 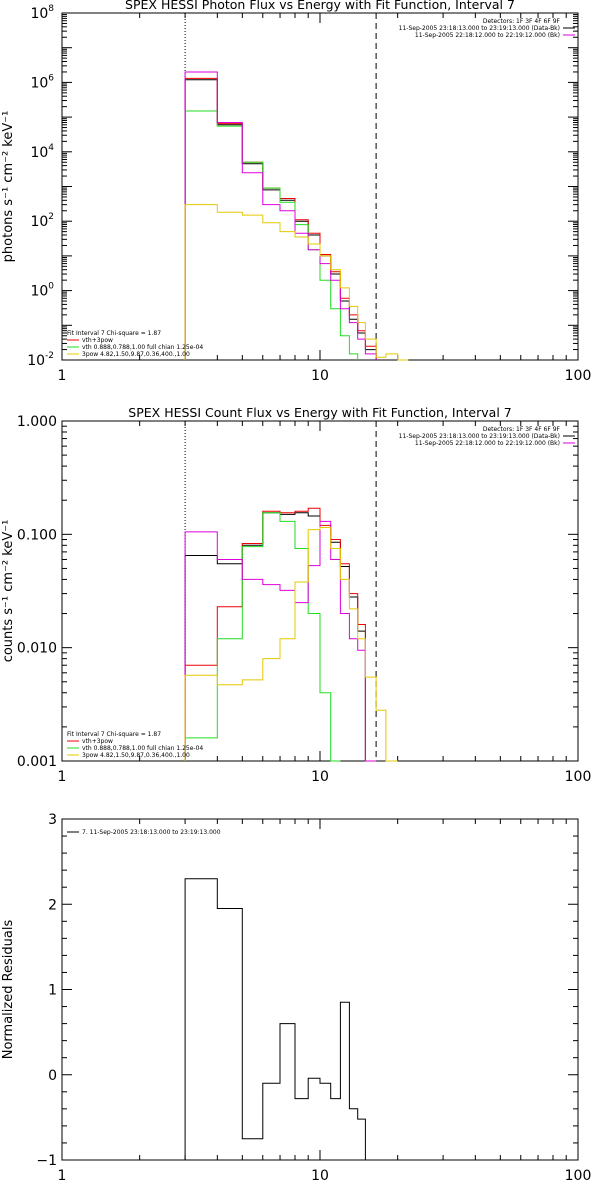 What do you see at coordinates (37, 649) in the screenshot?
I see `y-tick-label: 0.010` at bounding box center [37, 649].